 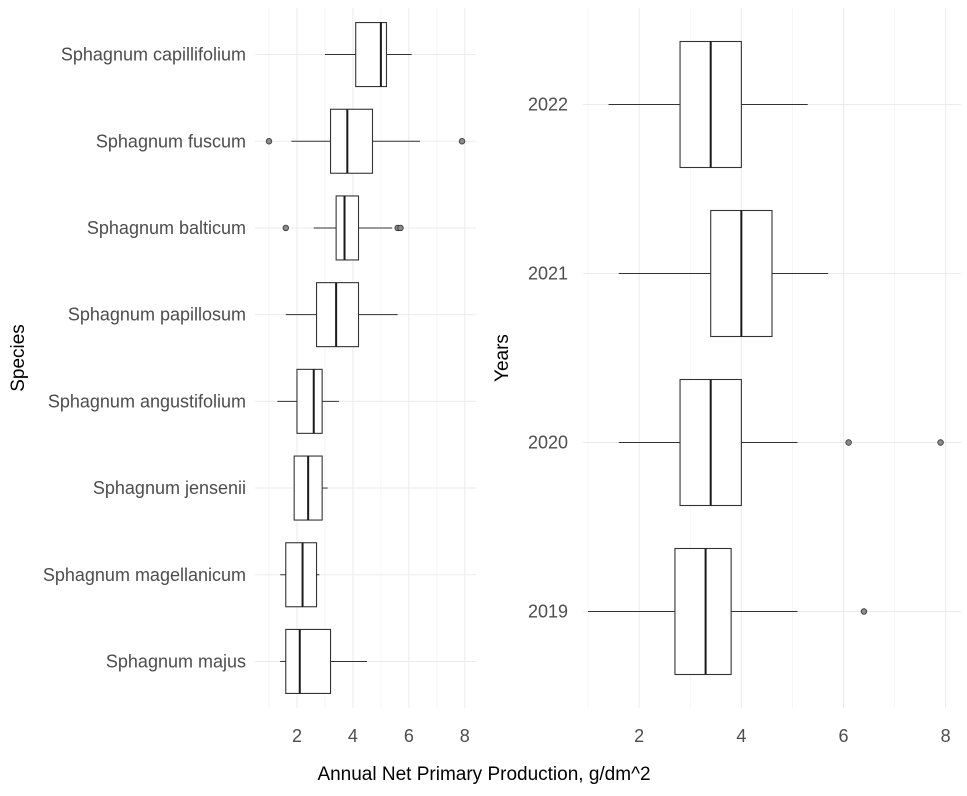 I want to click on y-tick-label: Sphagnum jensenii, so click(x=169, y=488).